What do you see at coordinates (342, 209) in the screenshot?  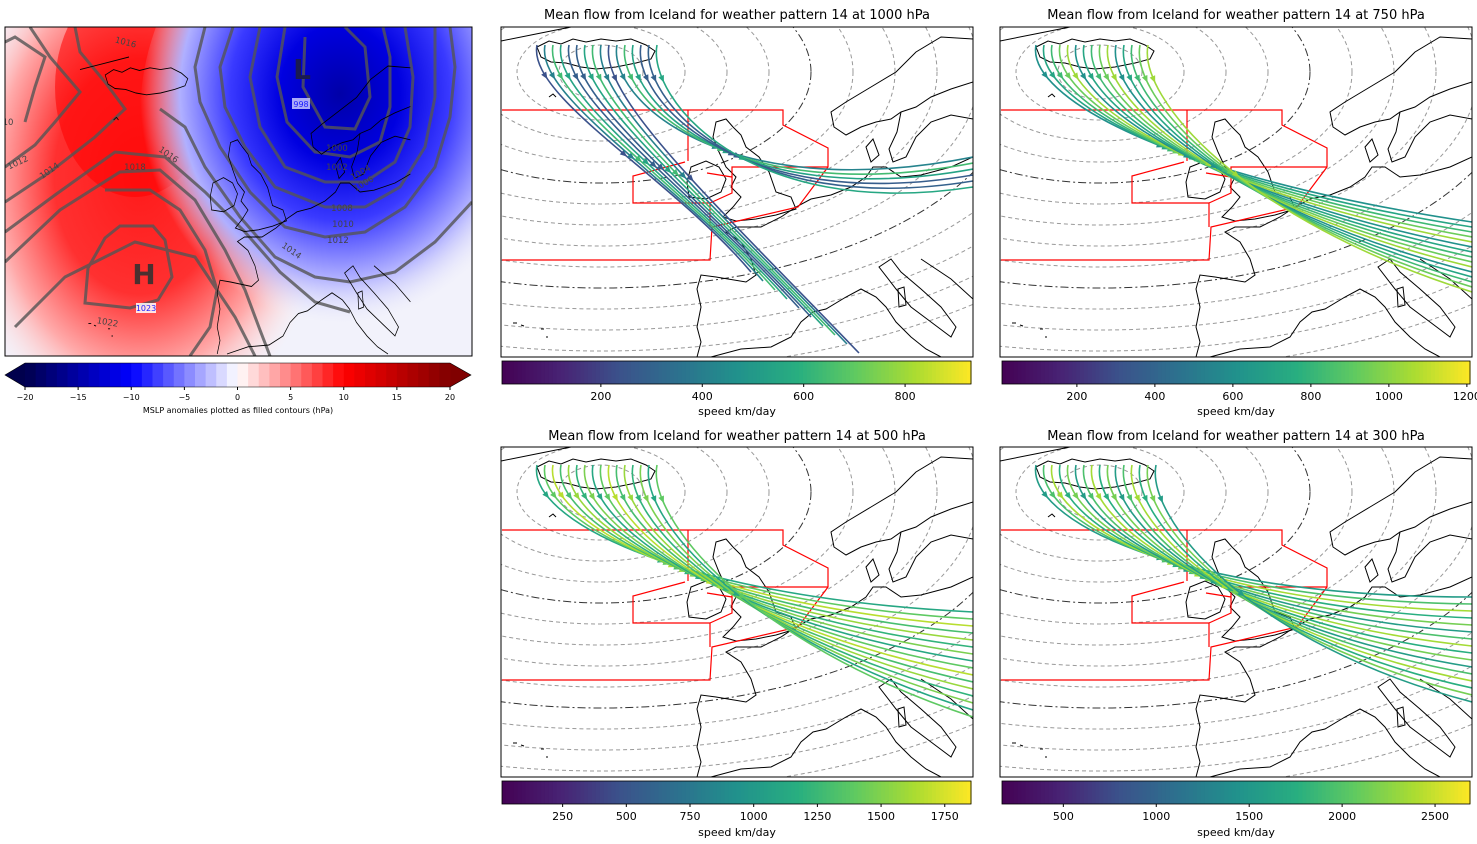 I see `contour-label: 1008` at bounding box center [342, 209].